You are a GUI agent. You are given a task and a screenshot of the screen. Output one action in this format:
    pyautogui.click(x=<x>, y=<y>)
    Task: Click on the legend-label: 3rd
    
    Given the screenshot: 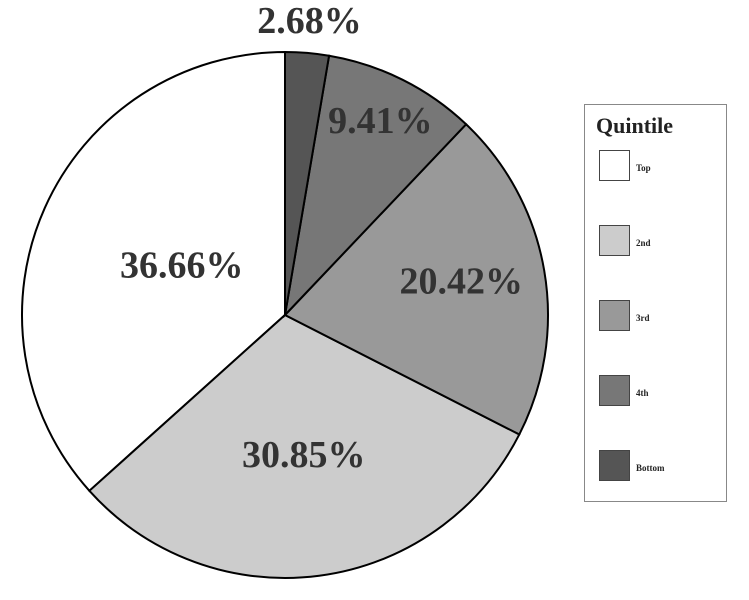 What is the action you would take?
    pyautogui.click(x=643, y=318)
    